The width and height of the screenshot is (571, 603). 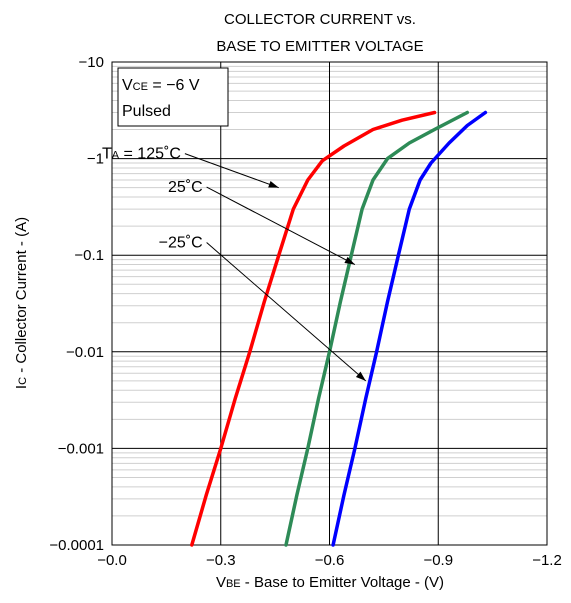 I want to click on chart-title-line-1: COLLECTOR CURRENT vs., so click(x=320, y=19).